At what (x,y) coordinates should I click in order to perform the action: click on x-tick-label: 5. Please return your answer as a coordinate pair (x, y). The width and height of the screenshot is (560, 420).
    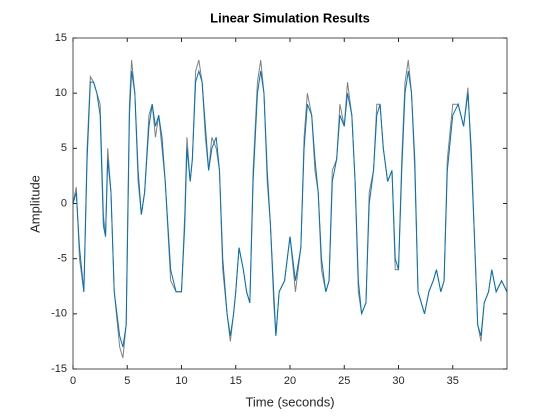
    Looking at the image, I should click on (127, 381).